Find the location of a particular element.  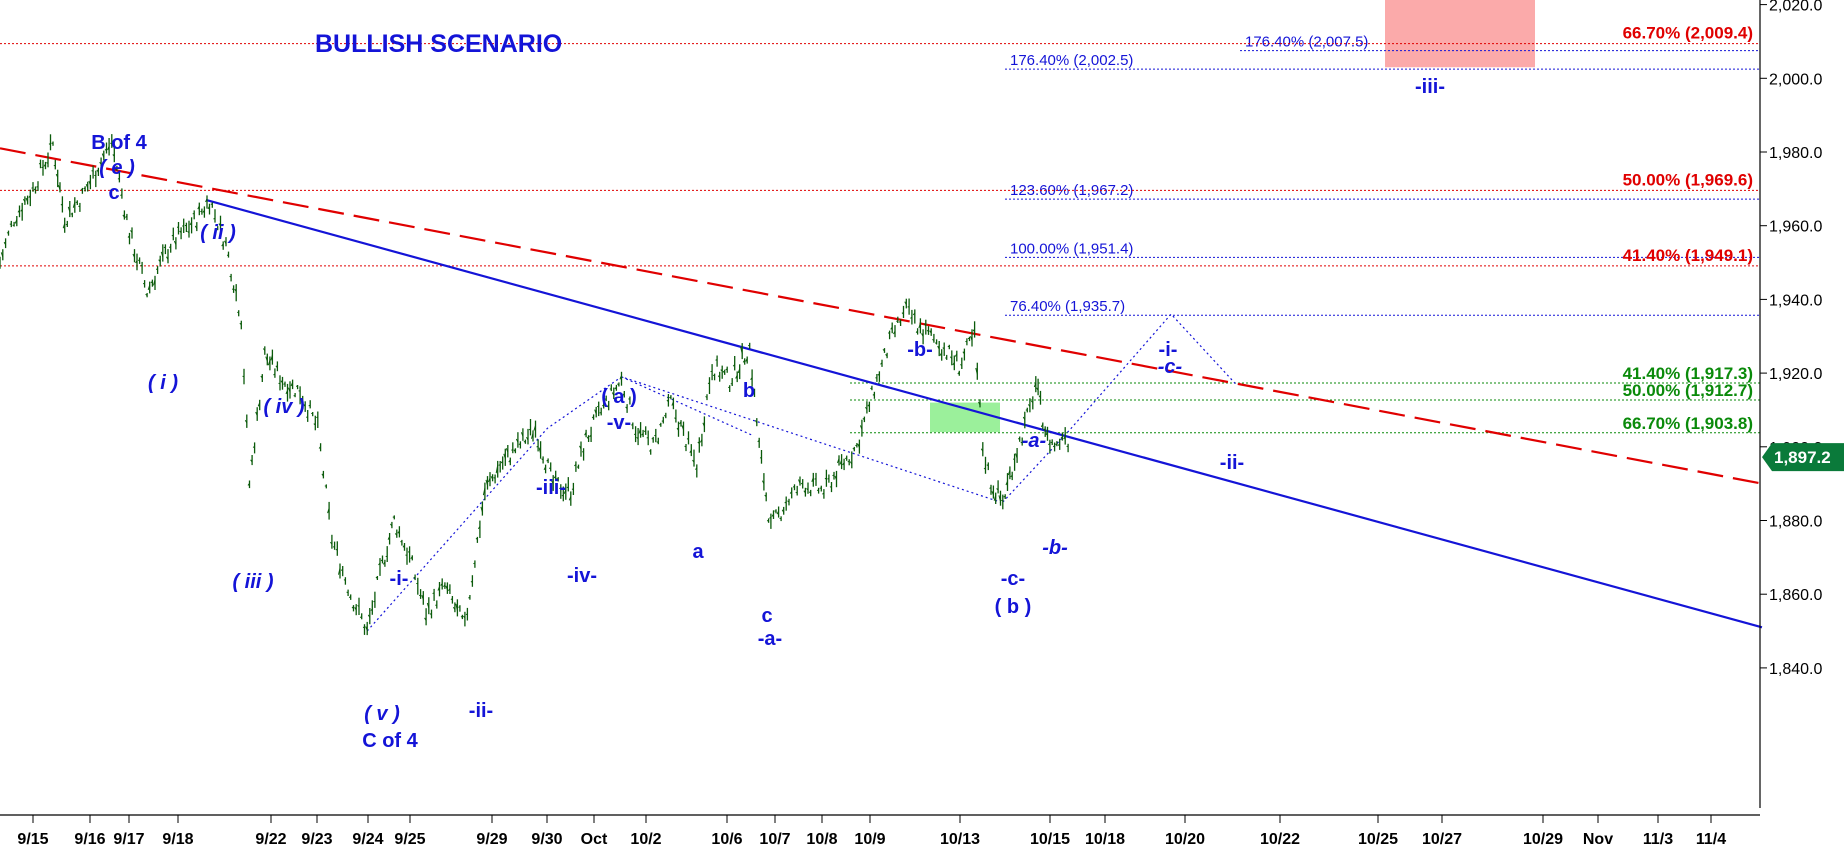

x-tick-label: Oct is located at coordinates (594, 839).